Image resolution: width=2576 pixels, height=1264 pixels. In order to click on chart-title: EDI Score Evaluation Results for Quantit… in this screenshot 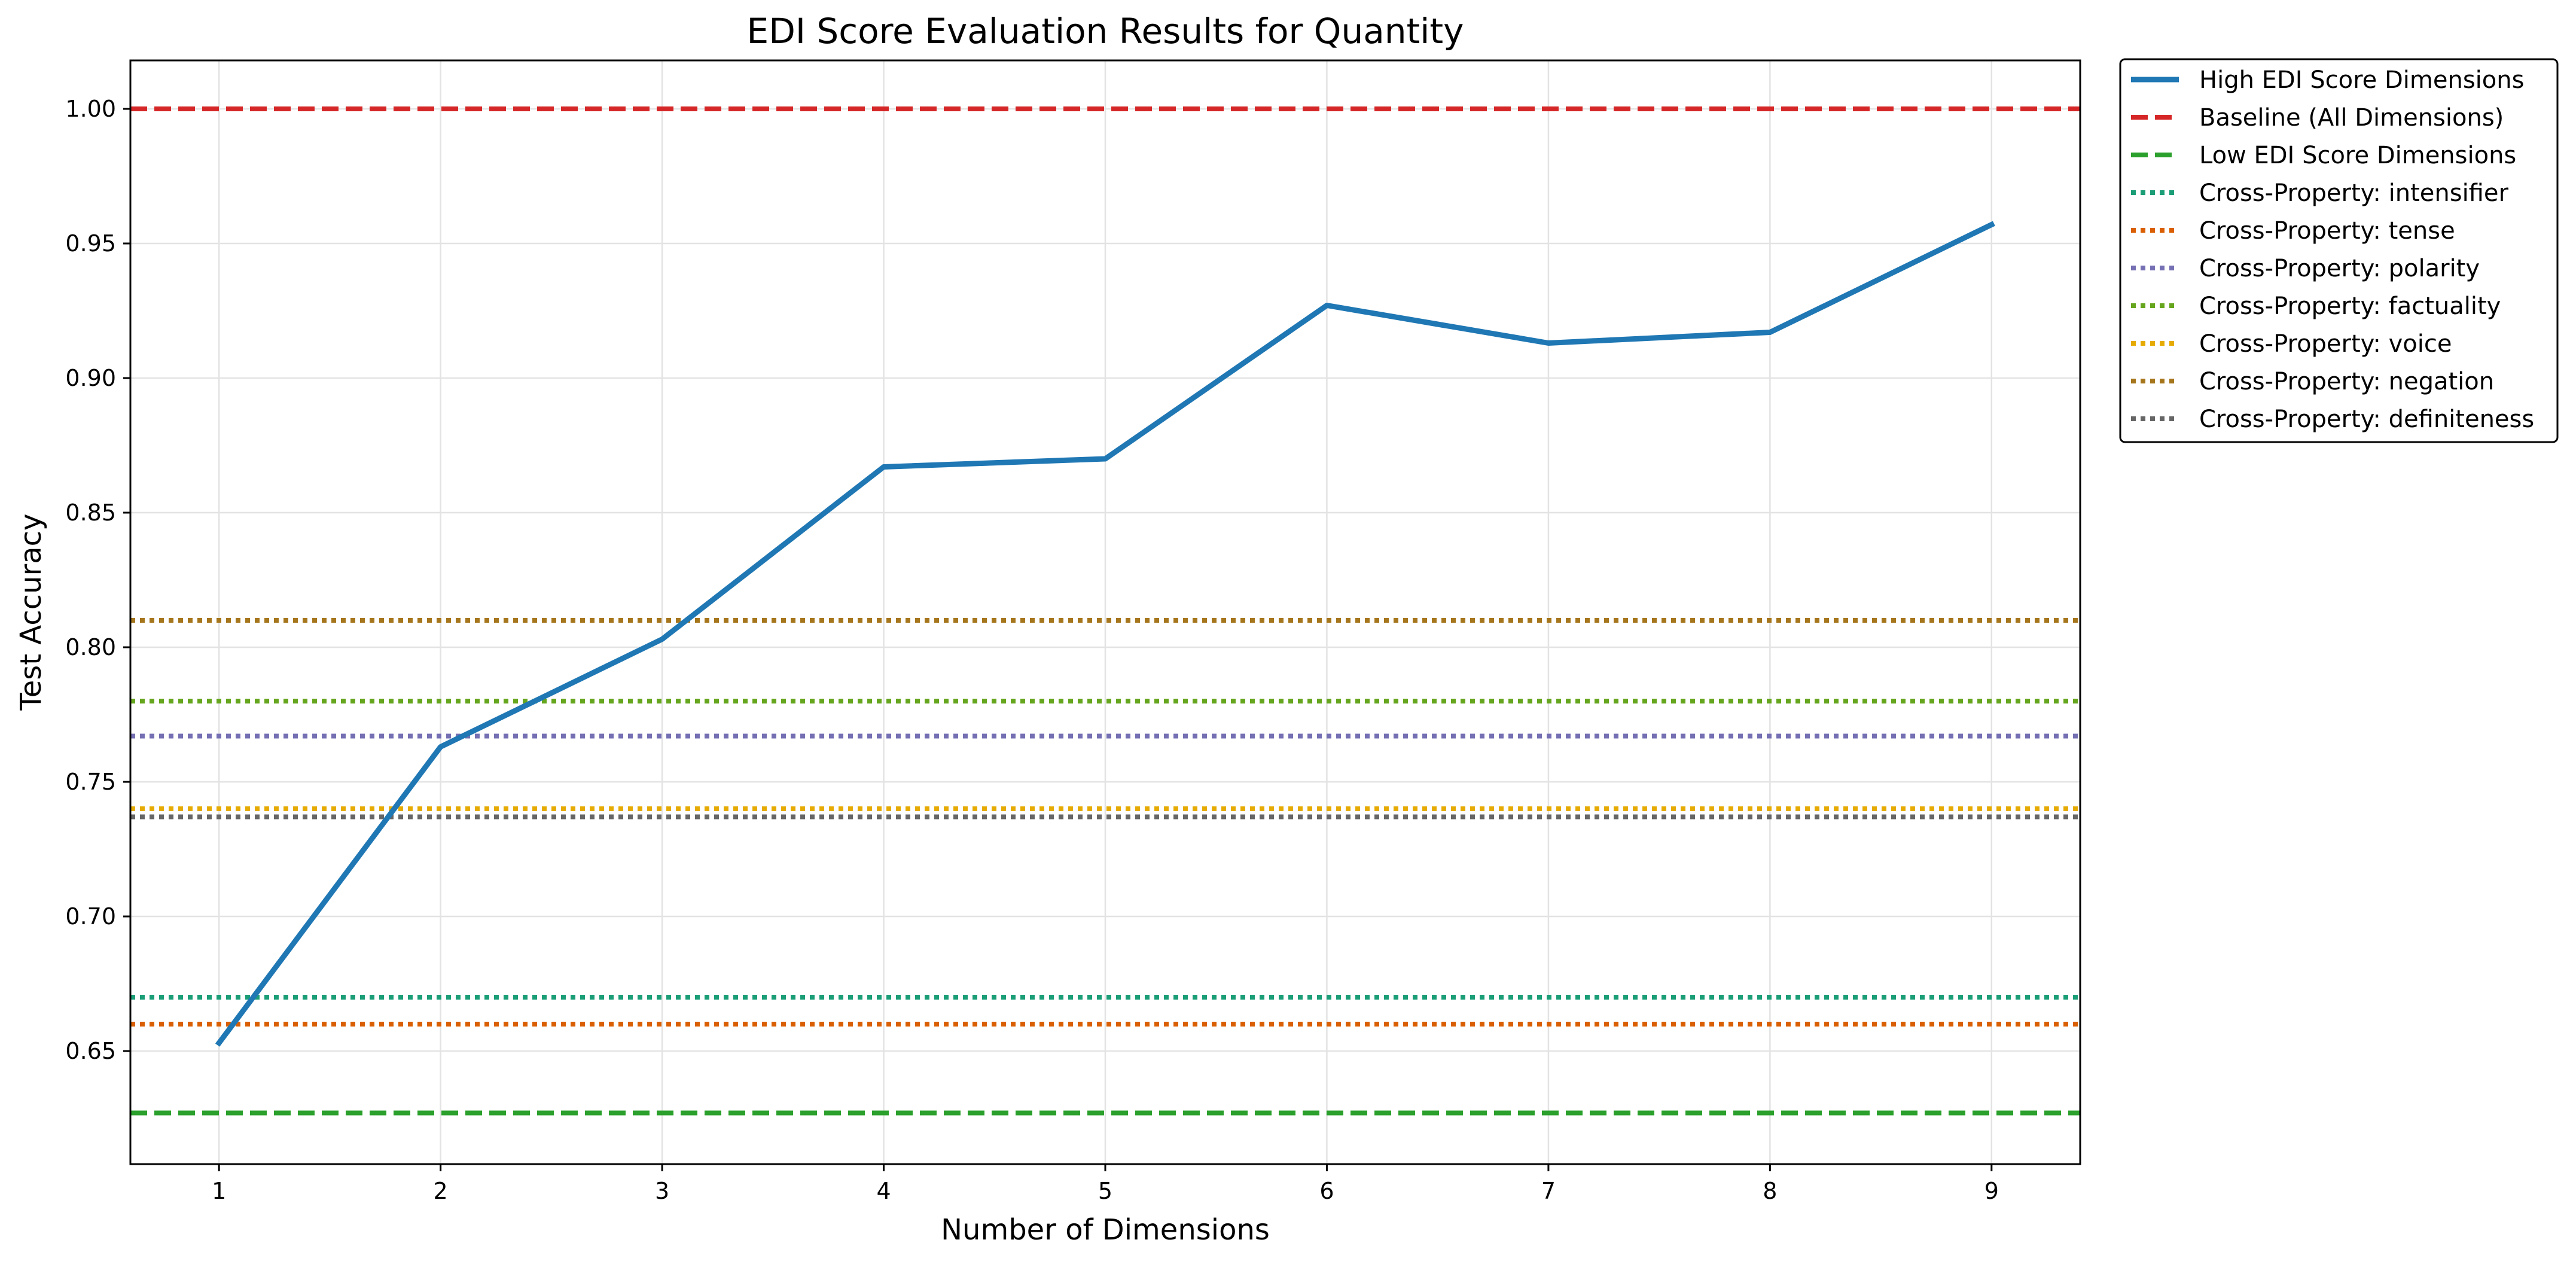, I will do `click(1105, 31)`.